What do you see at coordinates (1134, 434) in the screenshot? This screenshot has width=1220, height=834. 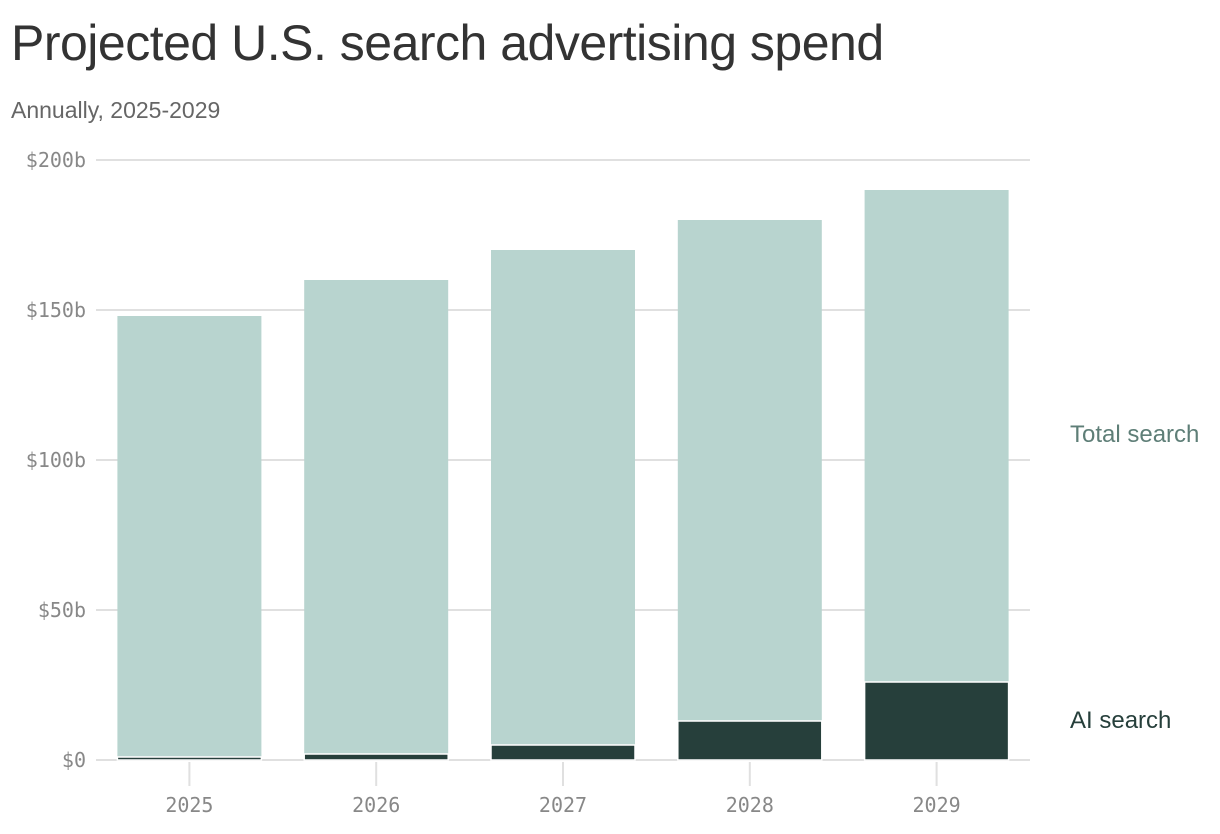 I see `legend-label-total-search: Total search` at bounding box center [1134, 434].